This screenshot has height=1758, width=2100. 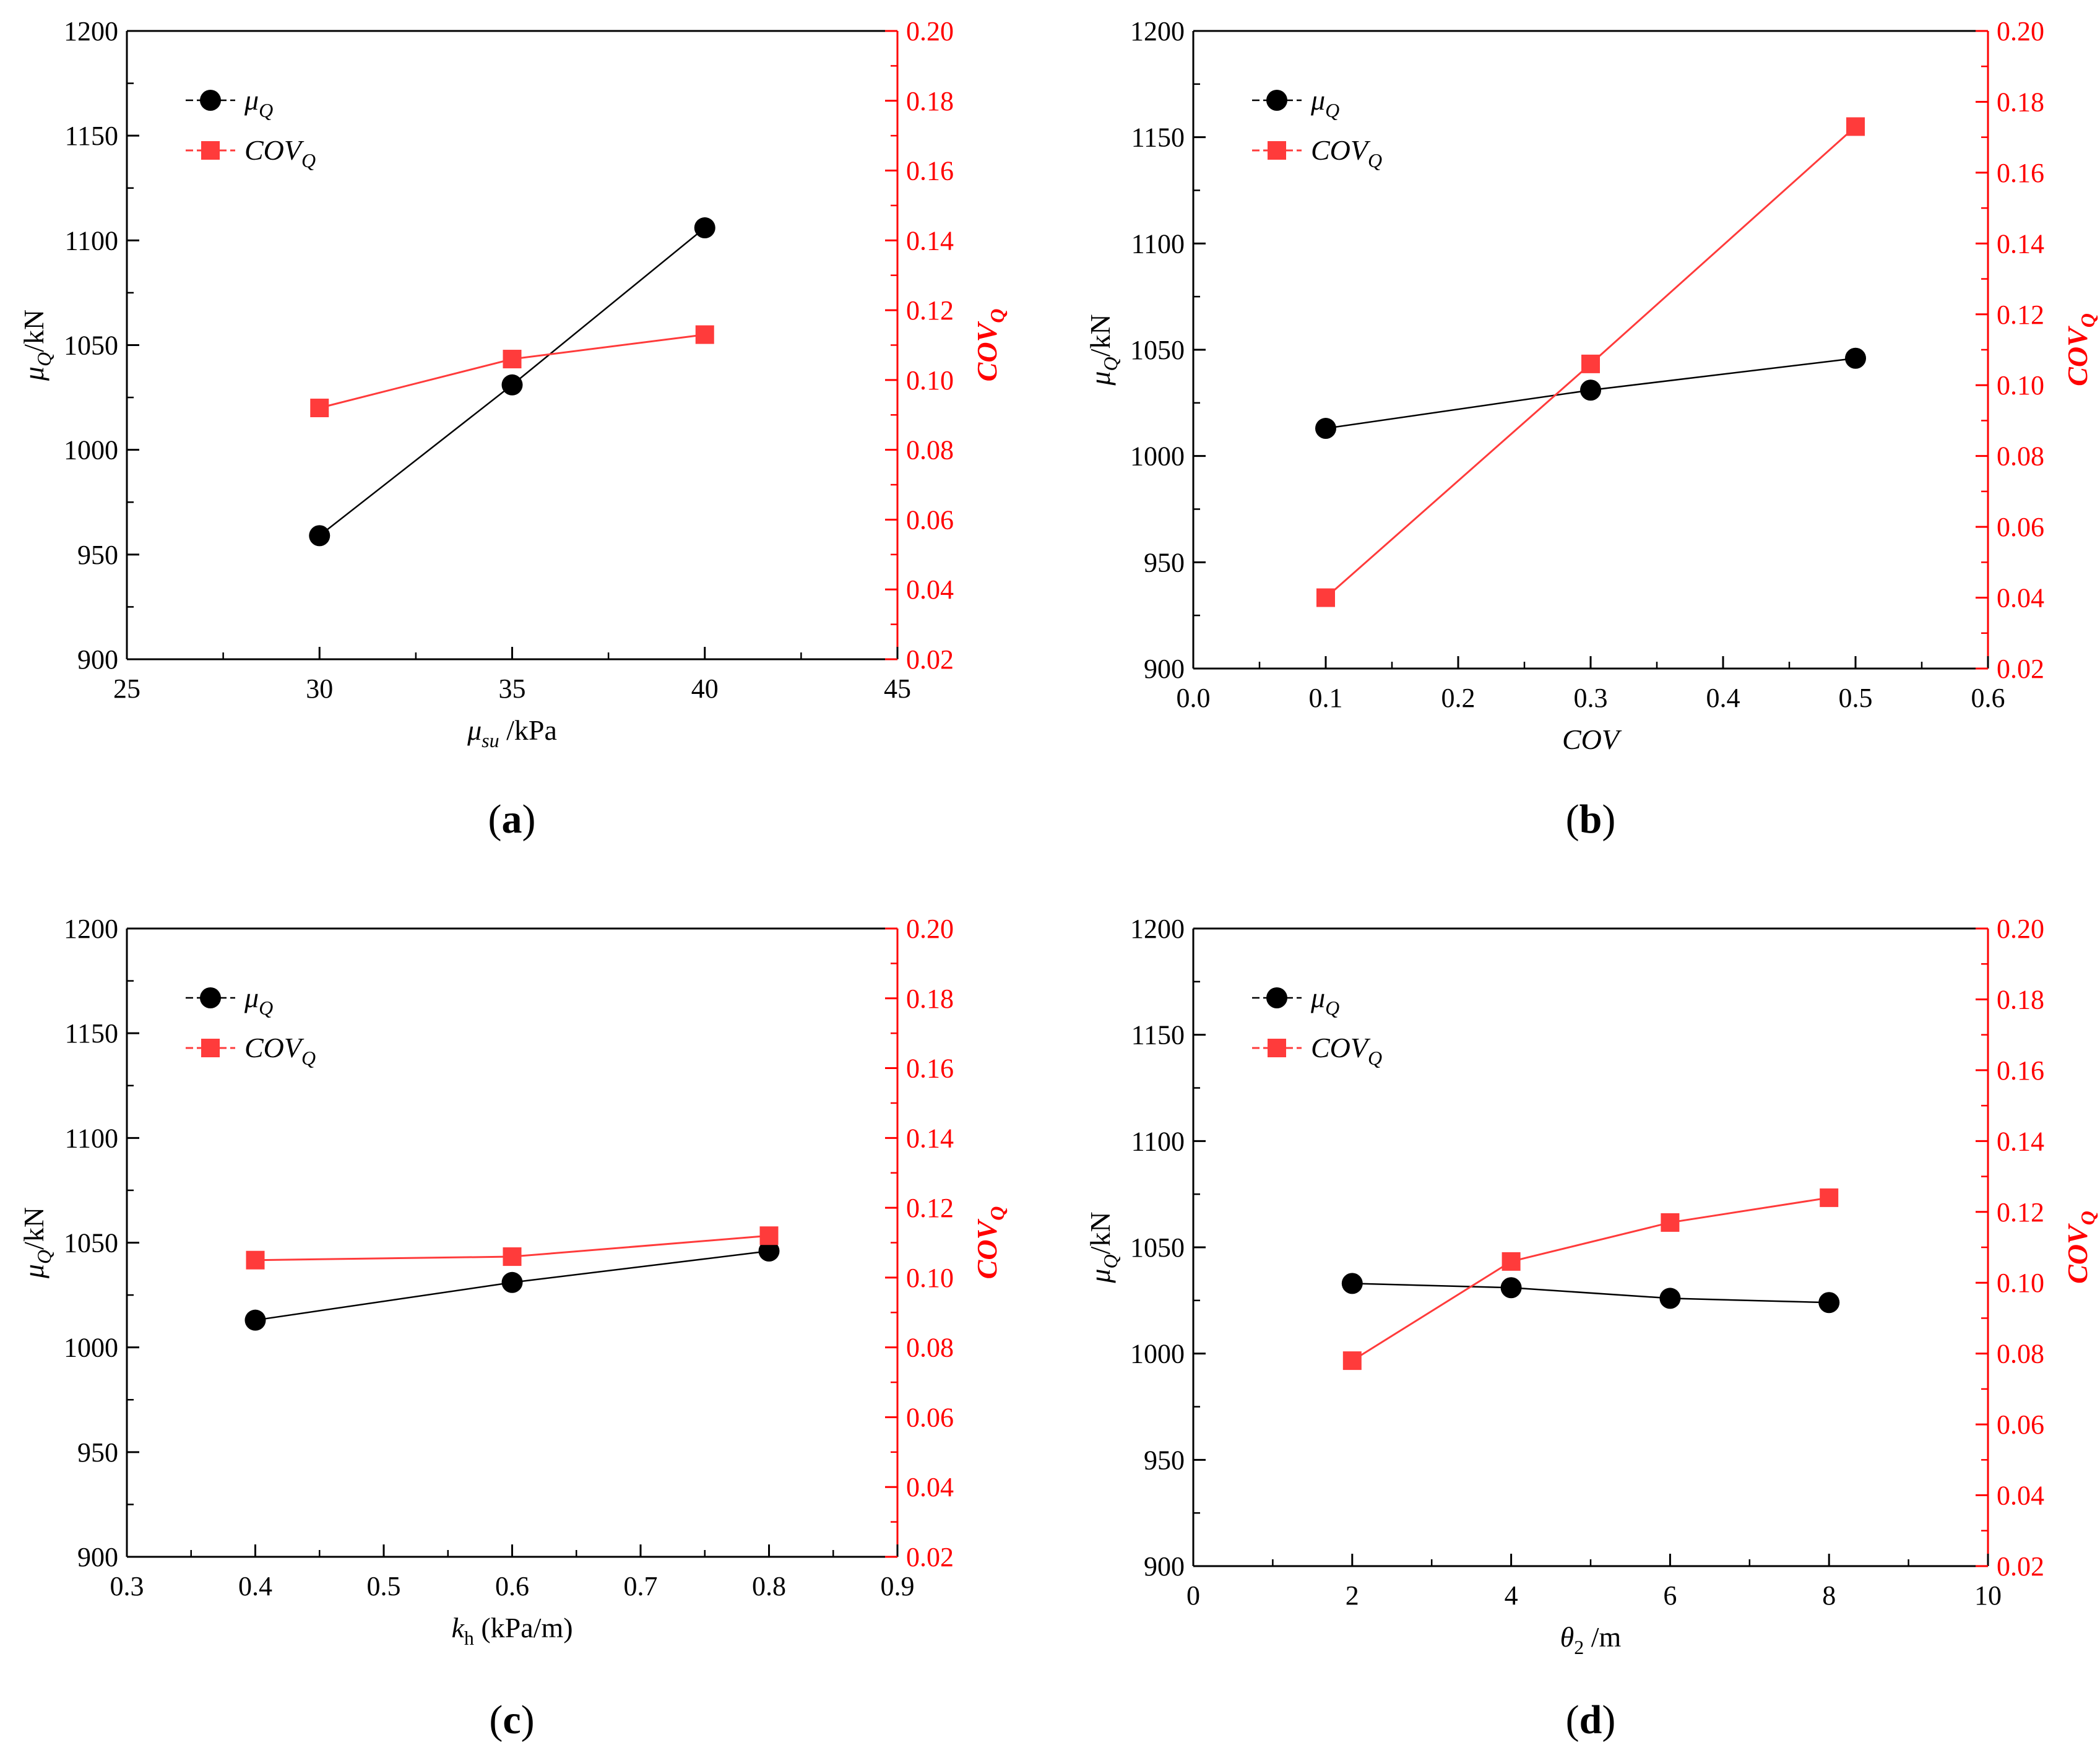 I want to click on x-axis-label: COV, so click(x=1592, y=739).